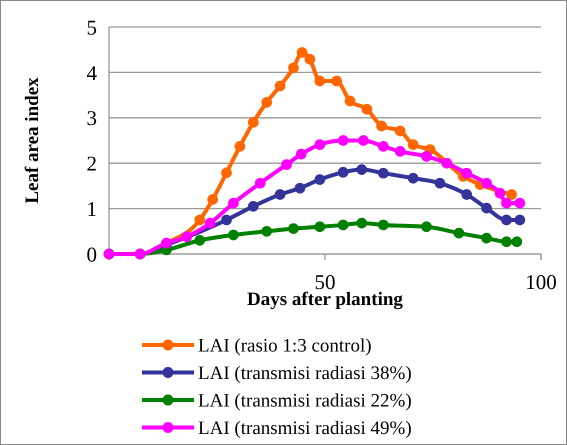  Describe the element at coordinates (92, 72) in the screenshot. I see `y-tick-label: 4` at that location.